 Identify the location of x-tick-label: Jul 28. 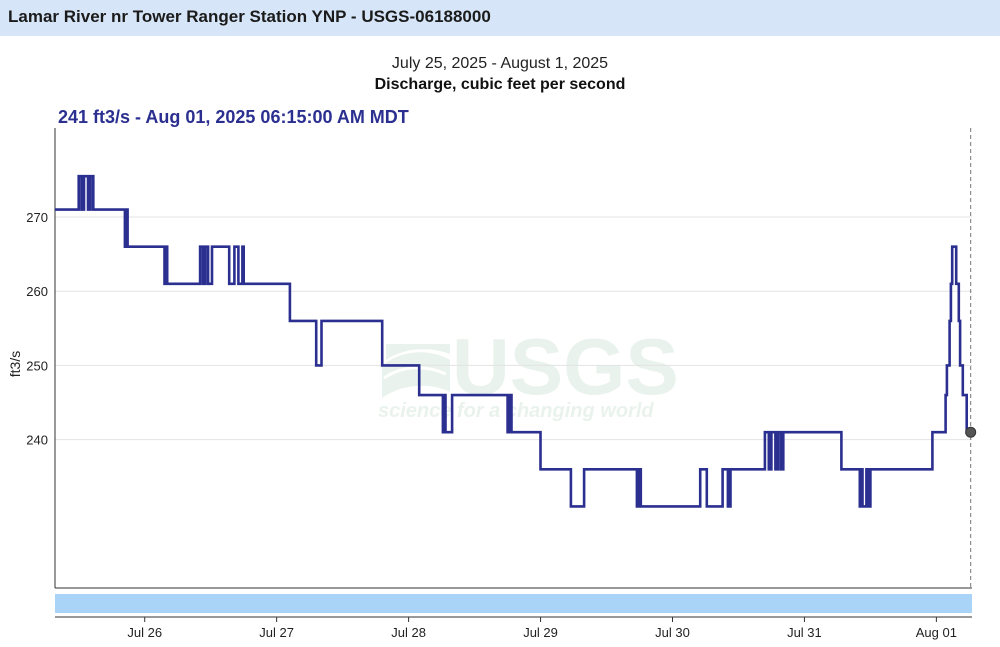
(408, 632).